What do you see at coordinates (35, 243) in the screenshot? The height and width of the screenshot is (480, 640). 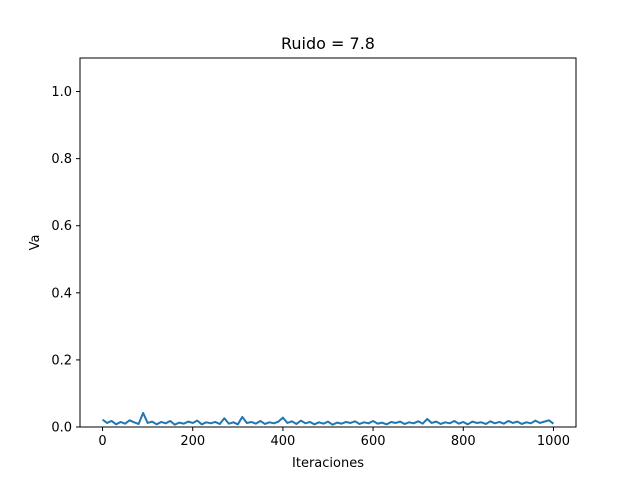 I see `y-axis-label: Va` at bounding box center [35, 243].